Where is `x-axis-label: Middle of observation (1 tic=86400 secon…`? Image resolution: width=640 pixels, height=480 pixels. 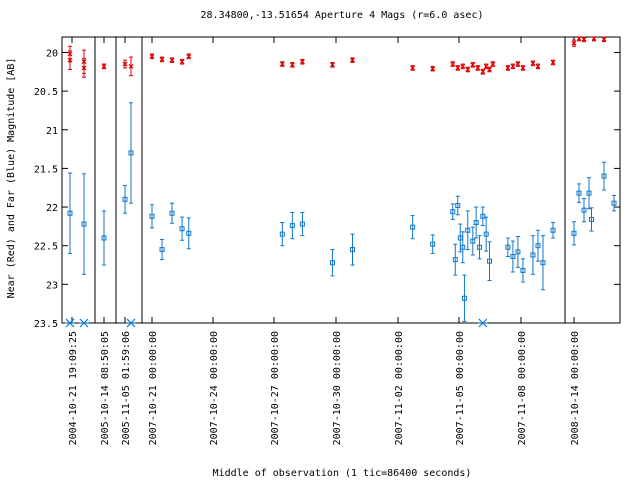
x-axis-label: Middle of observation (1 tic=86400 secon… is located at coordinates (342, 473).